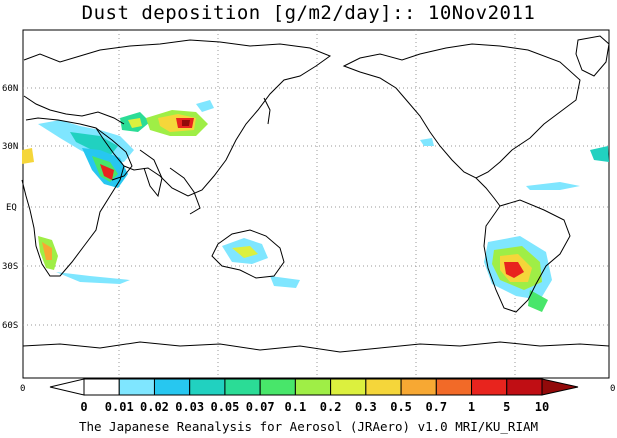 The width and height of the screenshot is (617, 438). What do you see at coordinates (114, 154) in the screenshot?
I see `coast-arabia` at bounding box center [114, 154].